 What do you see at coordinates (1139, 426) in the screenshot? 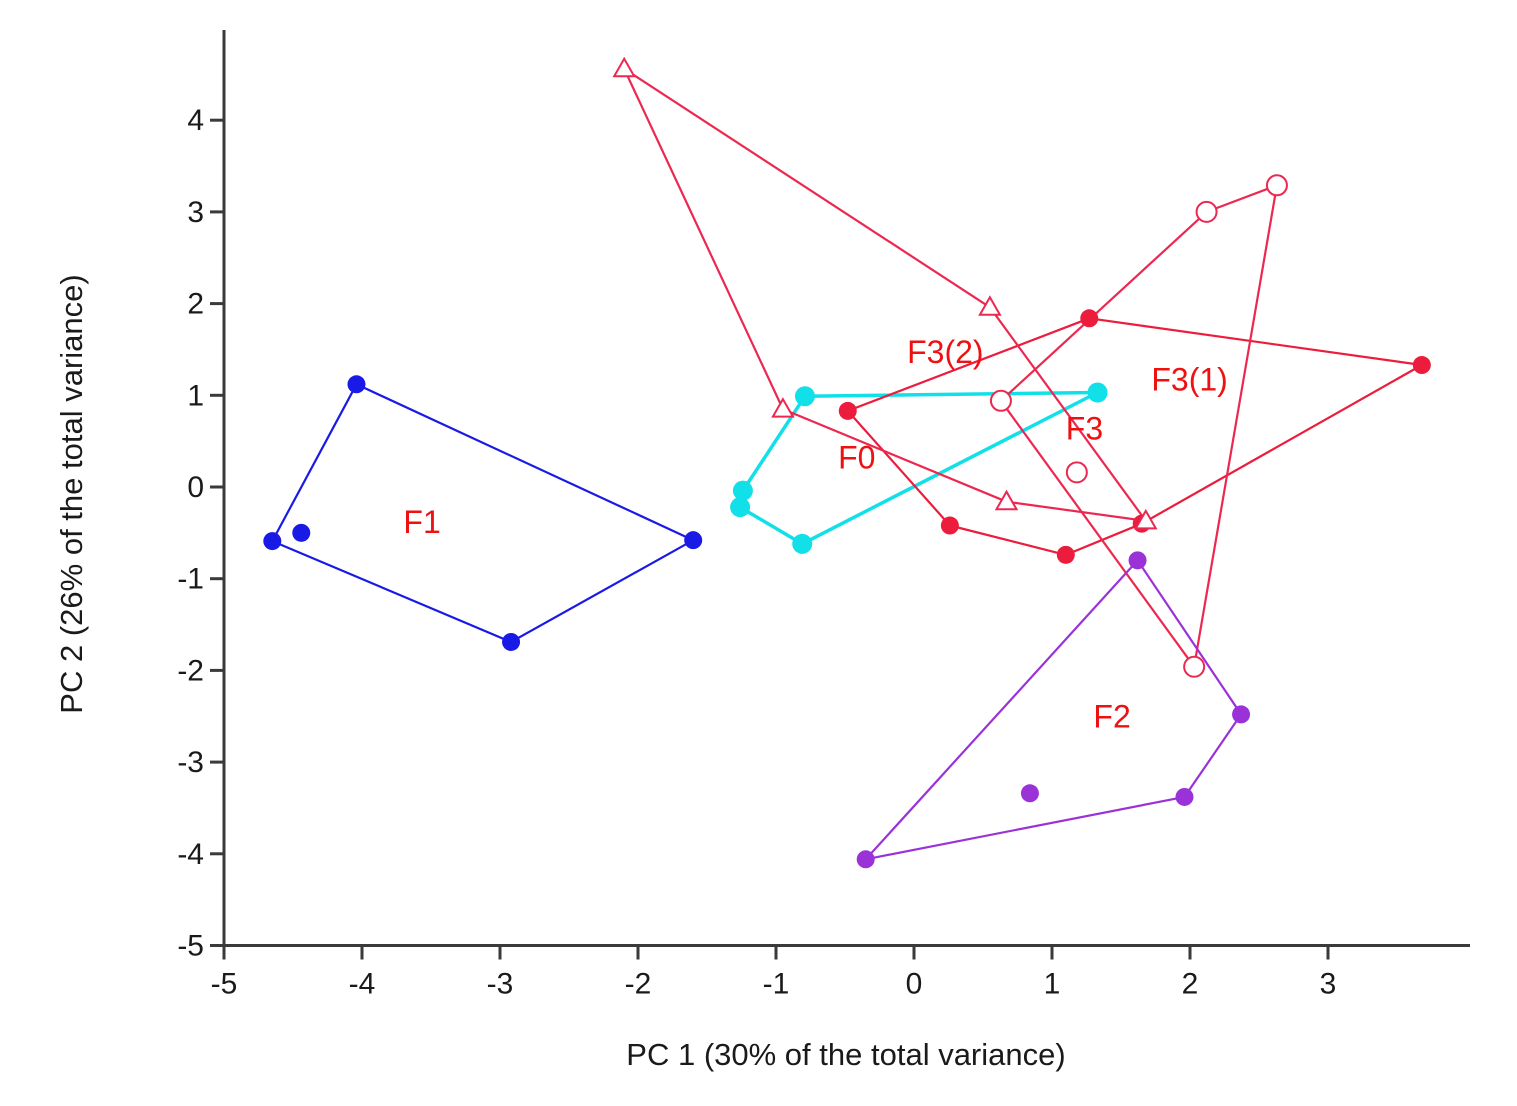
I see `hull-f31` at bounding box center [1139, 426].